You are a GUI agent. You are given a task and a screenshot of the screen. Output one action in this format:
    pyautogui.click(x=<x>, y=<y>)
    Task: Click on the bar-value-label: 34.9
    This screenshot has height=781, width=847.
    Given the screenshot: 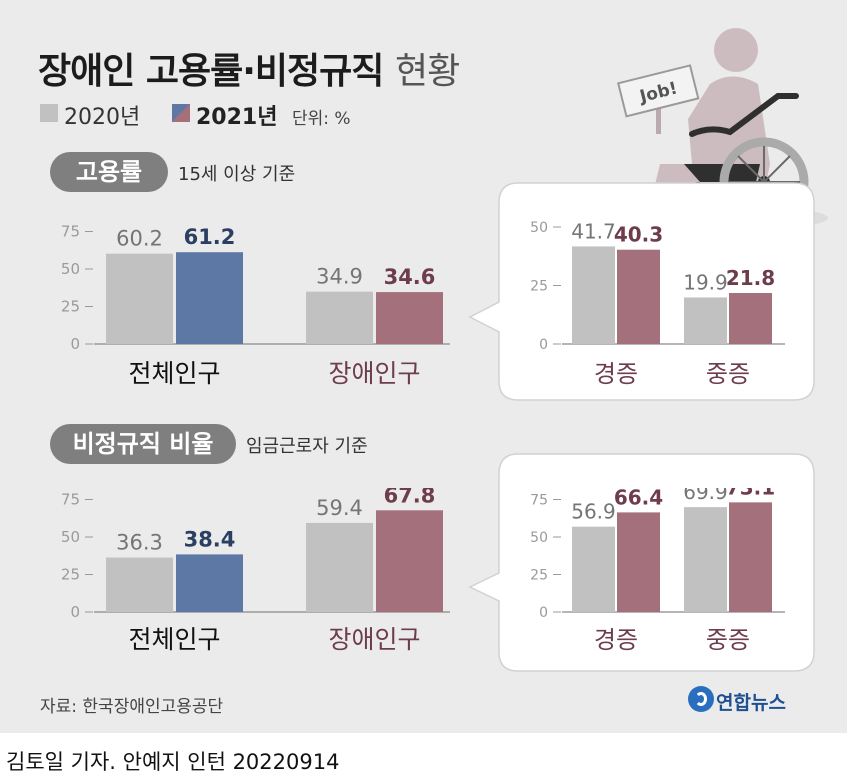 What is the action you would take?
    pyautogui.click(x=339, y=277)
    